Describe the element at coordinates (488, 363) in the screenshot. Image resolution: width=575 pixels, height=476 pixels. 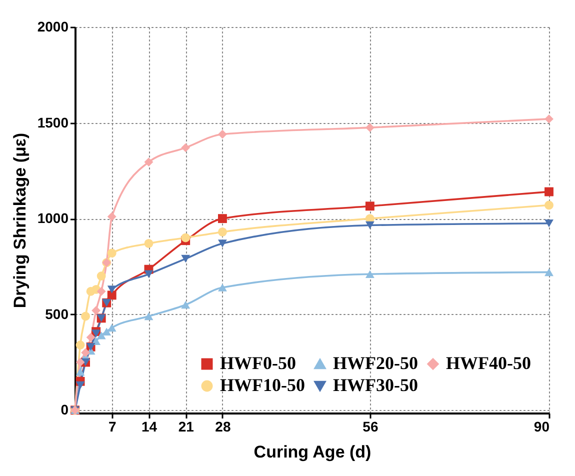
I see `legend-label: HWF40-50` at that location.